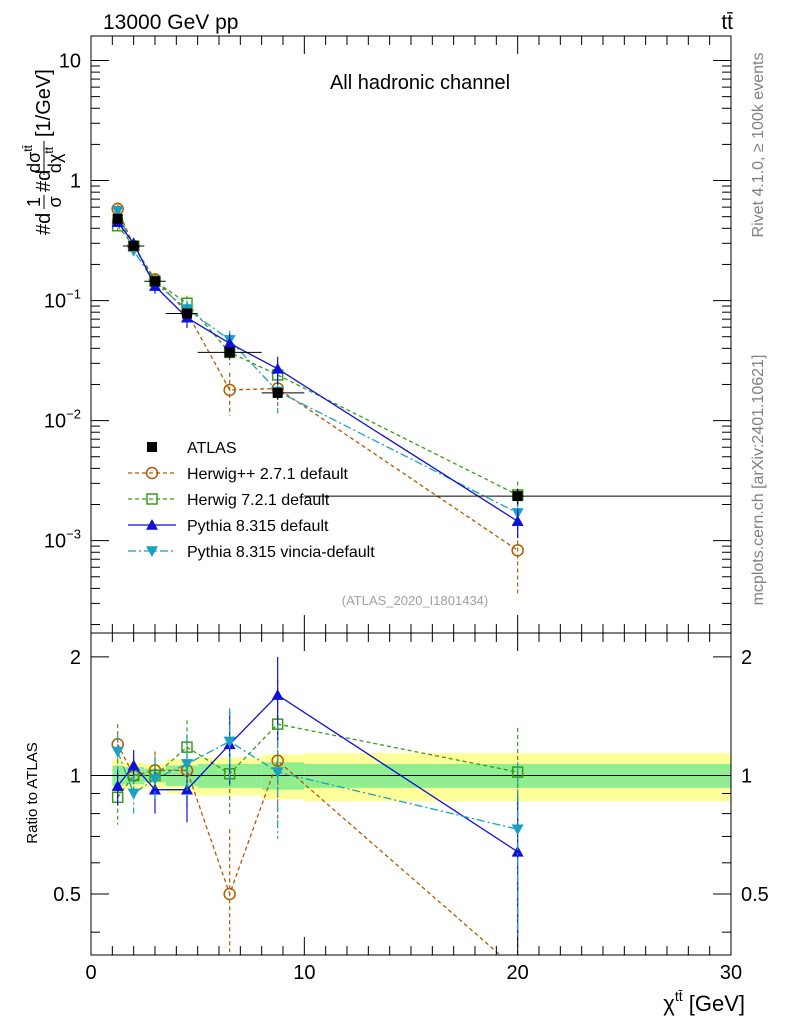 The image size is (786, 1024). Describe the element at coordinates (258, 526) in the screenshot. I see `legend-label: Pythia 8.315 default` at that location.